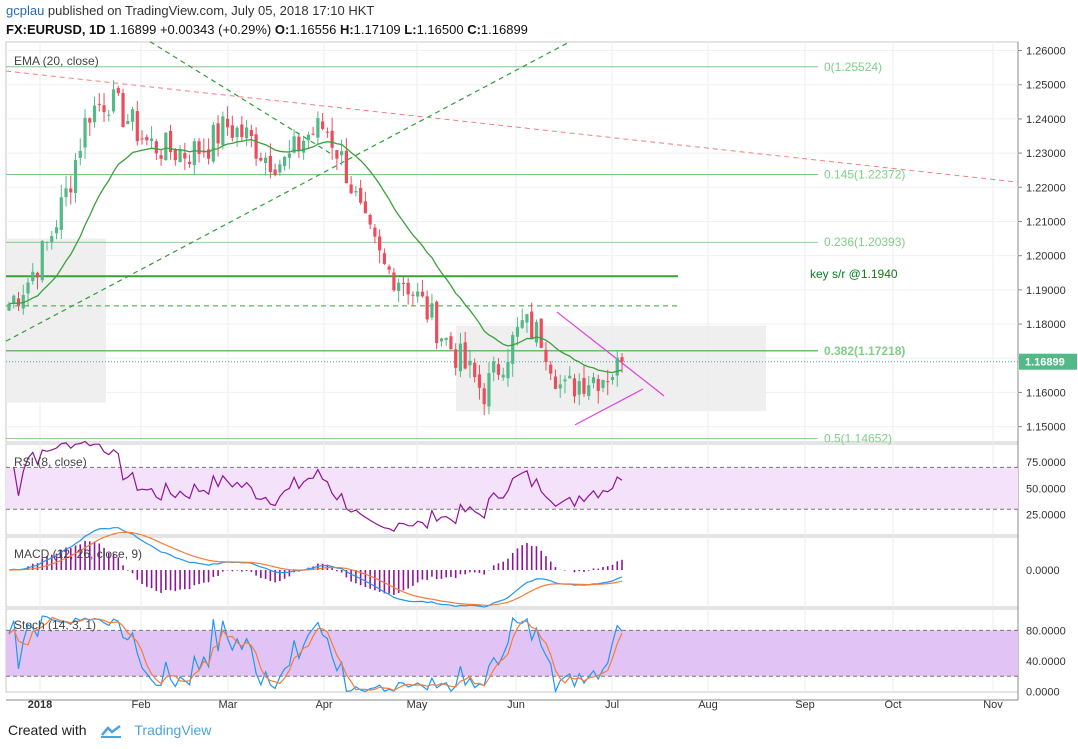  I want to click on stoch-pane, so click(512, 654).